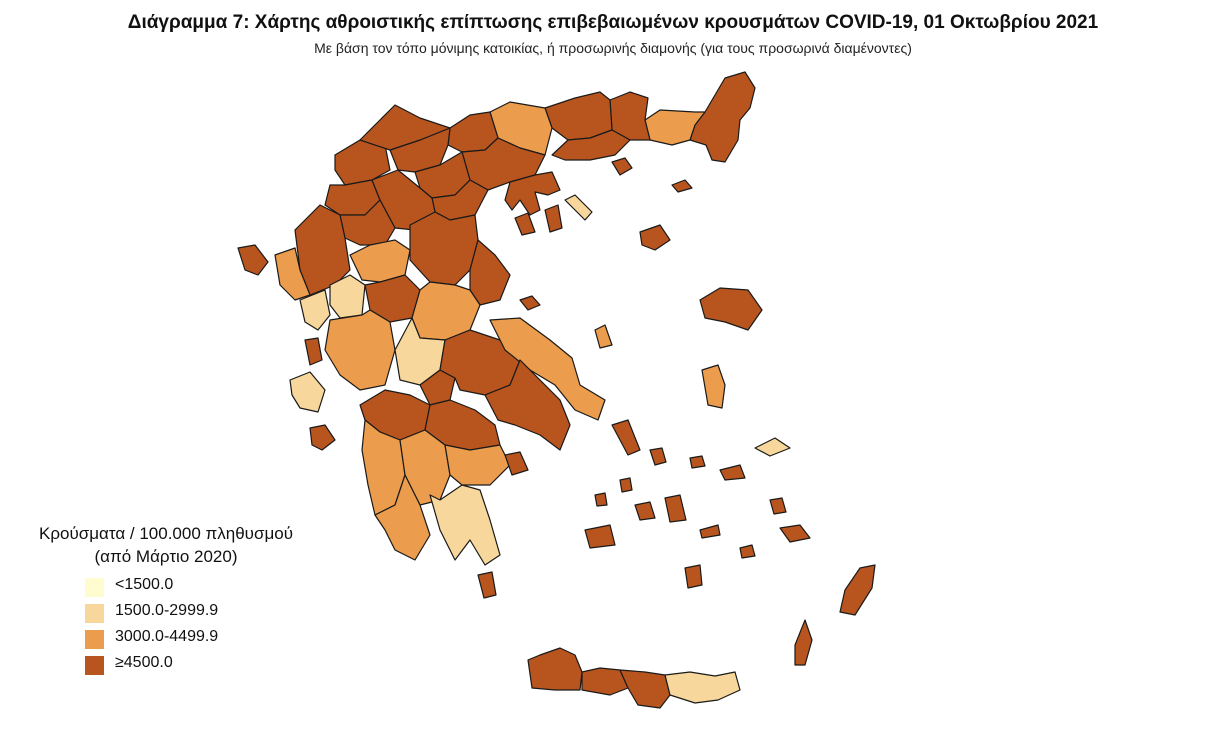 This screenshot has height=748, width=1226. What do you see at coordinates (367, 222) in the screenshot?
I see `region-grevena` at bounding box center [367, 222].